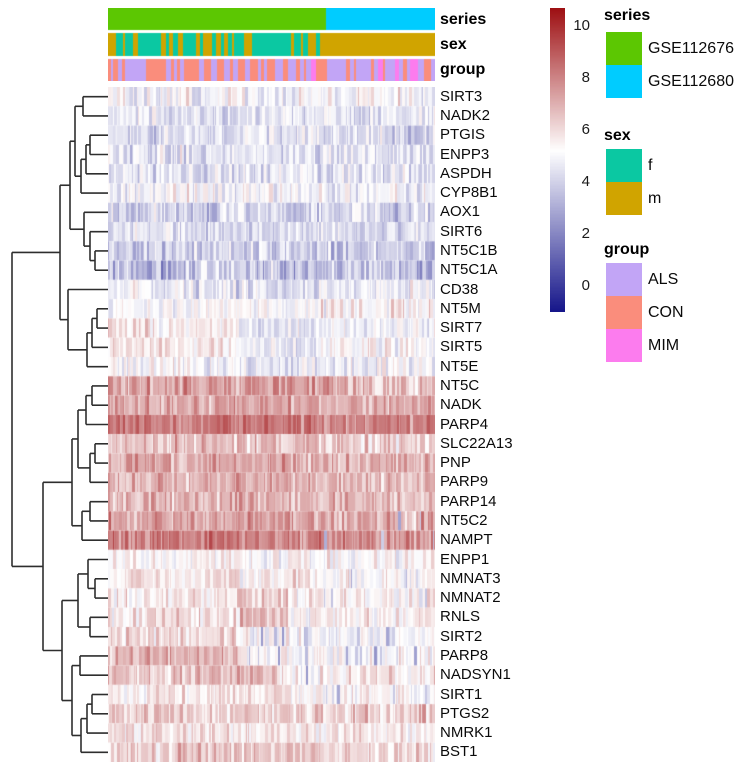 Image resolution: width=756 pixels, height=781 pixels. Describe the element at coordinates (475, 675) in the screenshot. I see `row-label: NADSYN1` at that location.